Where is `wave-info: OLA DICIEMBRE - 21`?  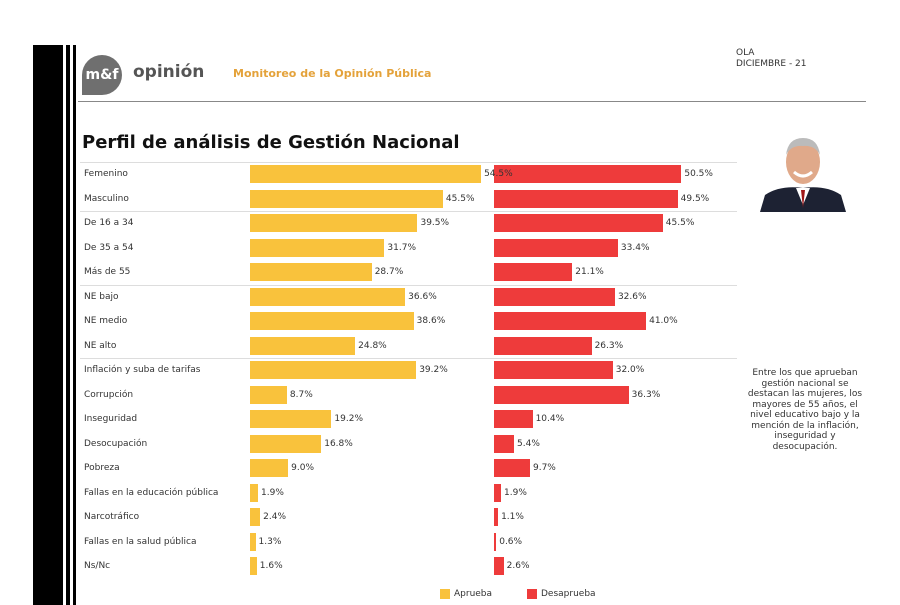 wave-info: OLA DICIEMBRE - 21 is located at coordinates (771, 59).